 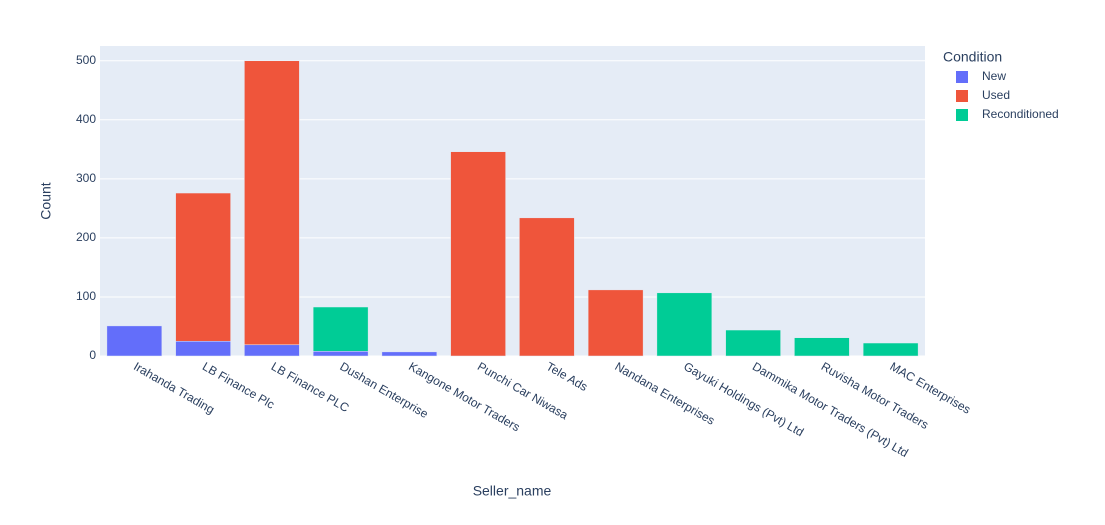 What do you see at coordinates (994, 76) in the screenshot?
I see `legend-label: New` at bounding box center [994, 76].